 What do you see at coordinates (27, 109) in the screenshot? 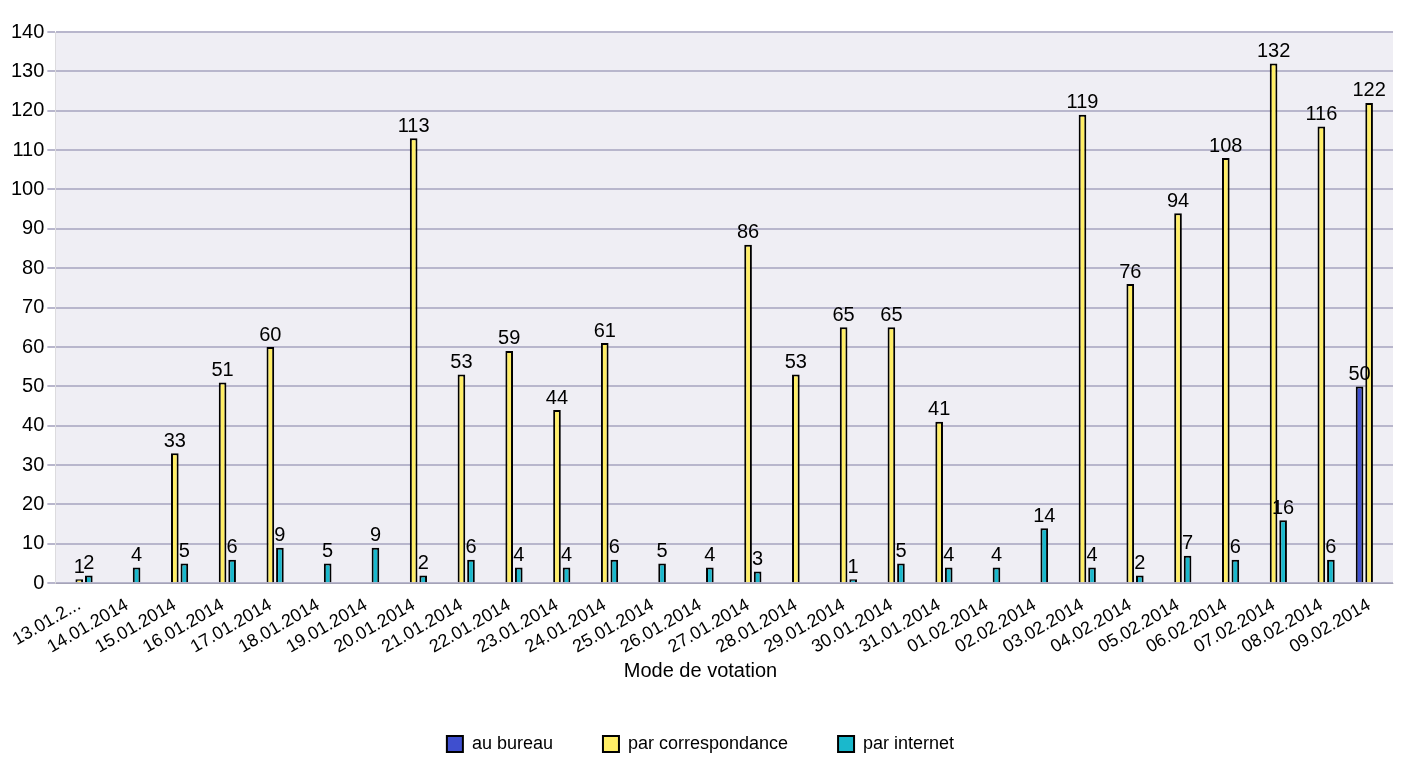
I see `y-tick-label: 120` at bounding box center [27, 109].